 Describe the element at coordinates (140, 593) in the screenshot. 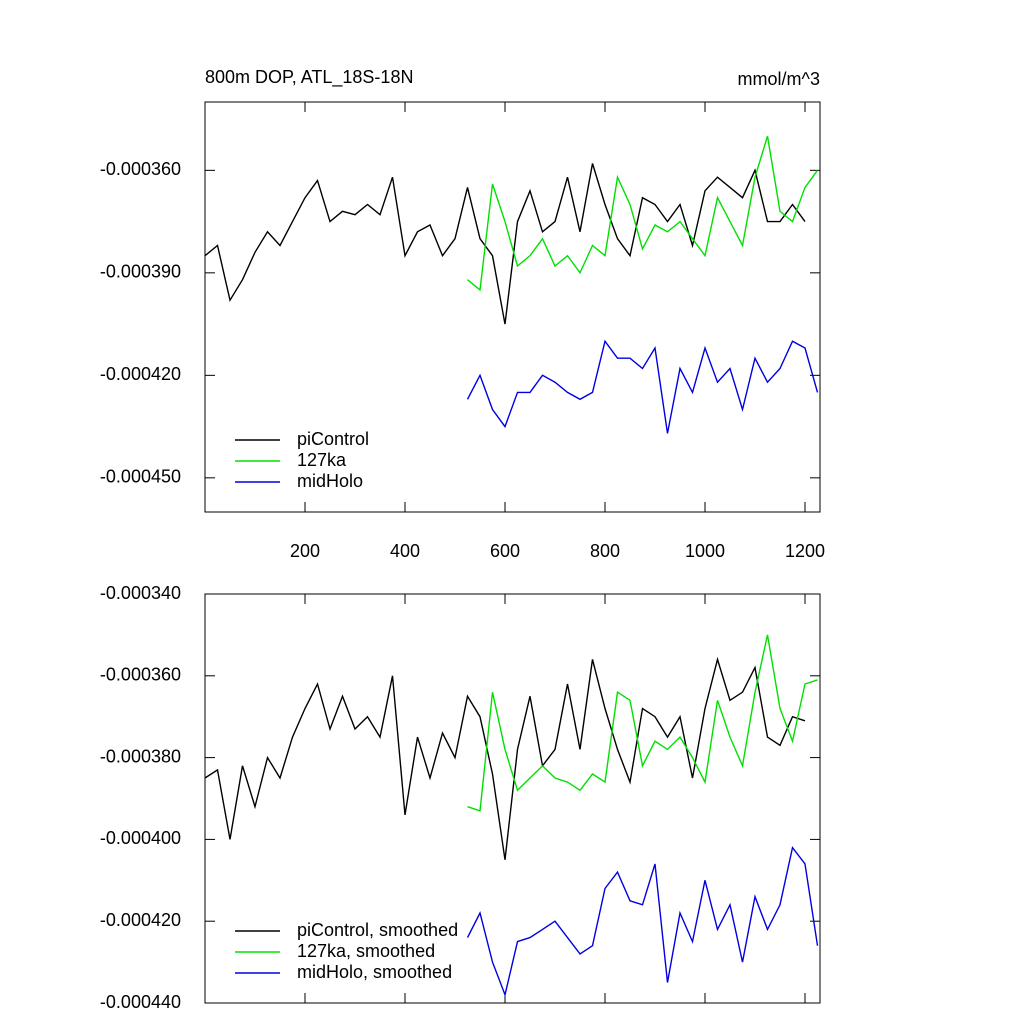

I see `y-tick-label: -0.000340` at that location.